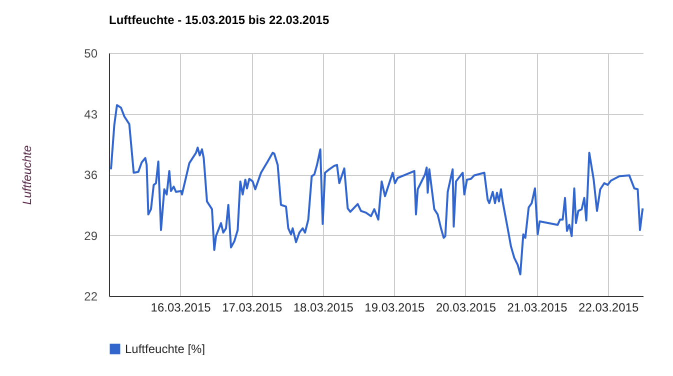  What do you see at coordinates (608, 307) in the screenshot?
I see `x-tick-label: 22.03.2015` at bounding box center [608, 307].